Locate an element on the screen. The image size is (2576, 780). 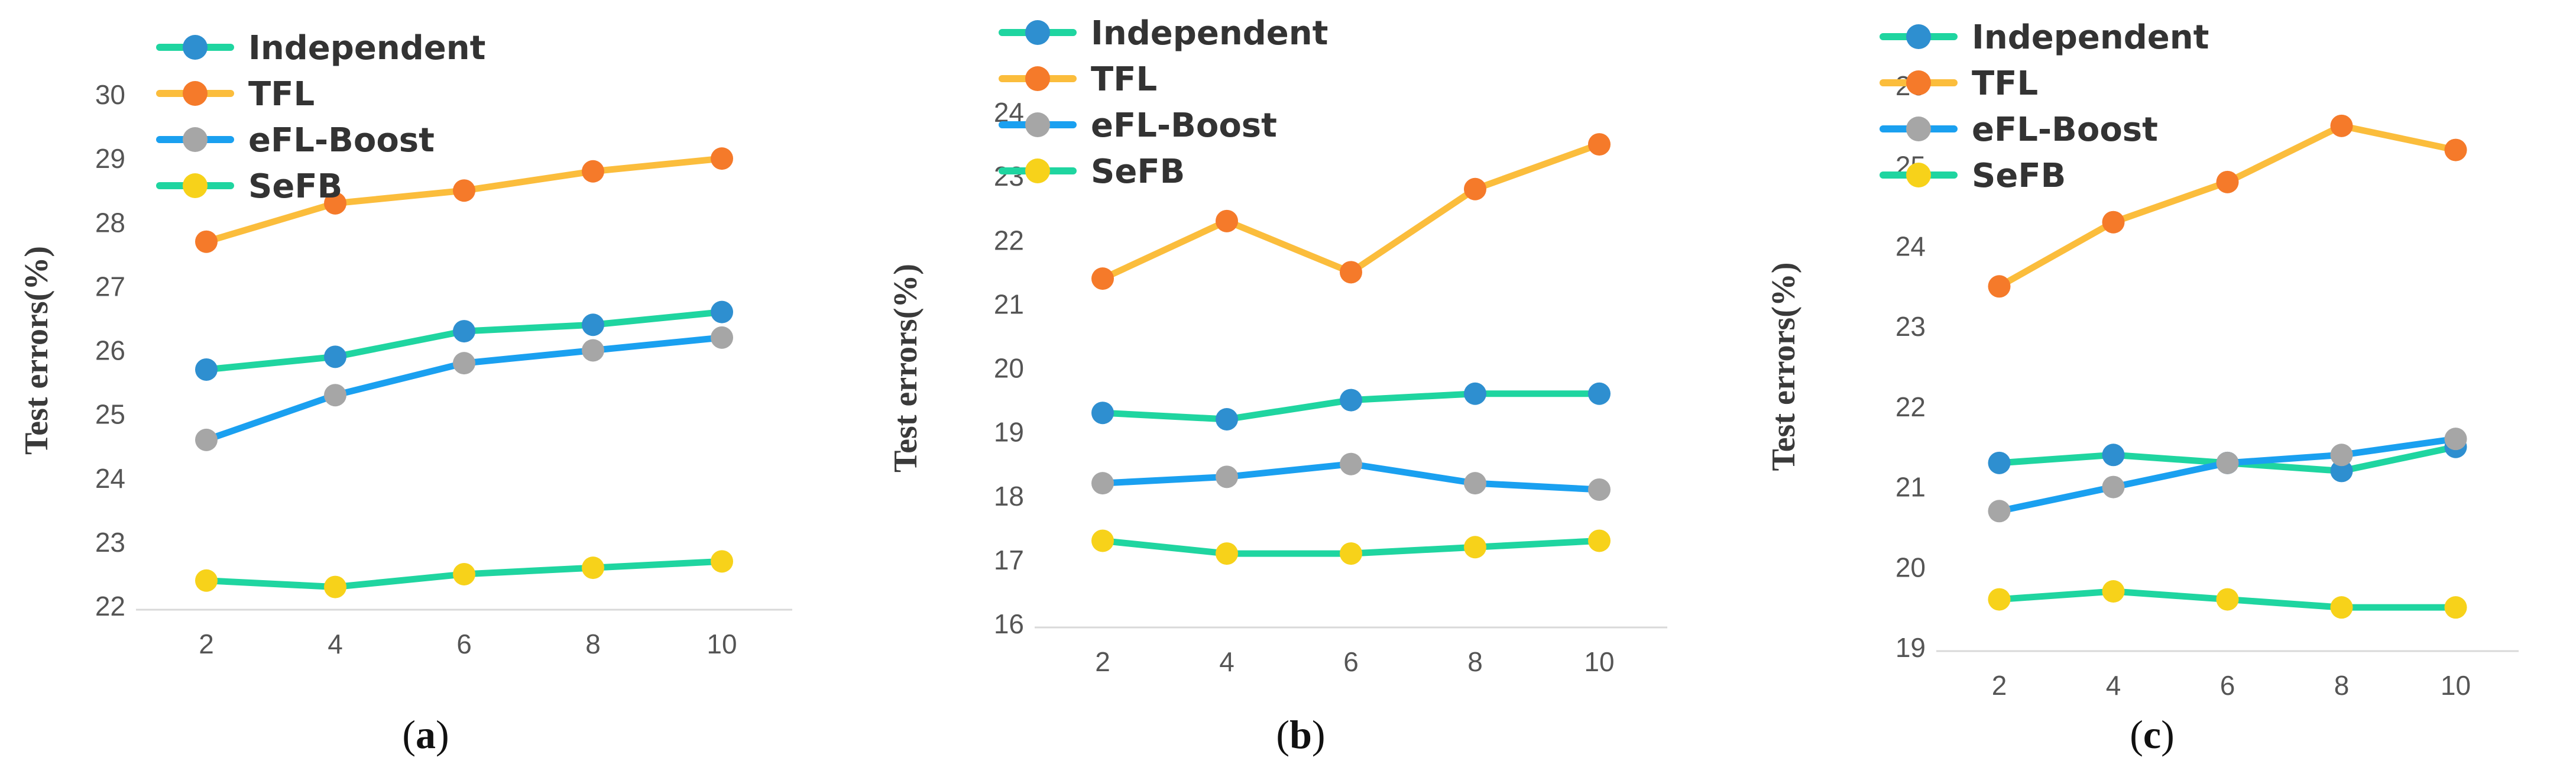
panel-caption: (b) is located at coordinates (1300, 734).